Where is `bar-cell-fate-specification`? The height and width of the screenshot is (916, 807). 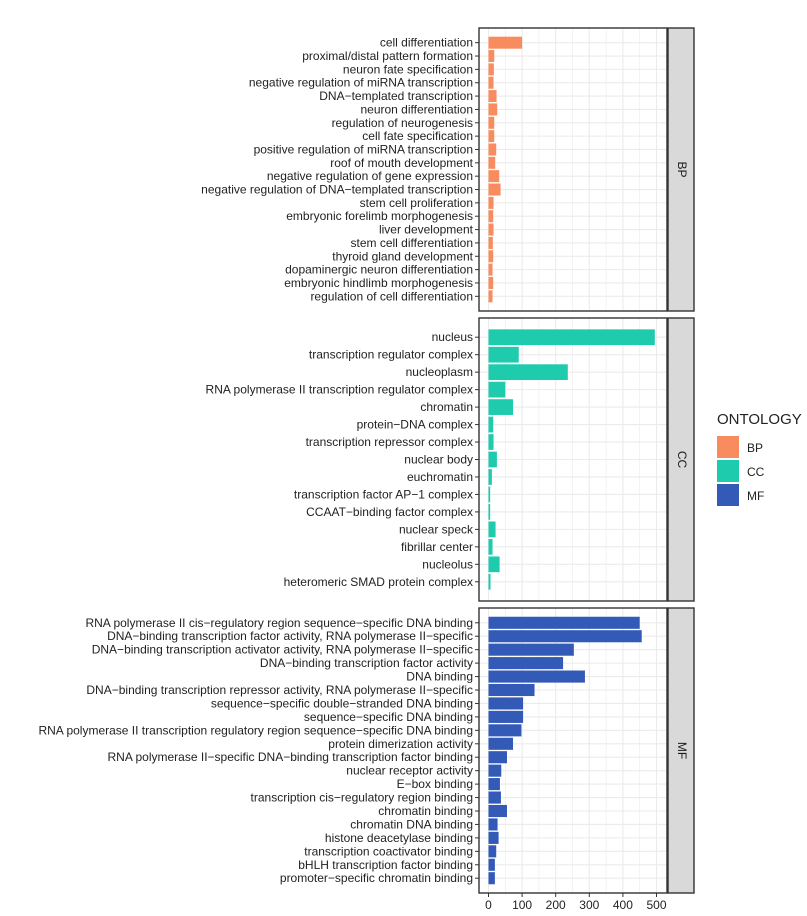 bar-cell-fate-specification is located at coordinates (491, 136).